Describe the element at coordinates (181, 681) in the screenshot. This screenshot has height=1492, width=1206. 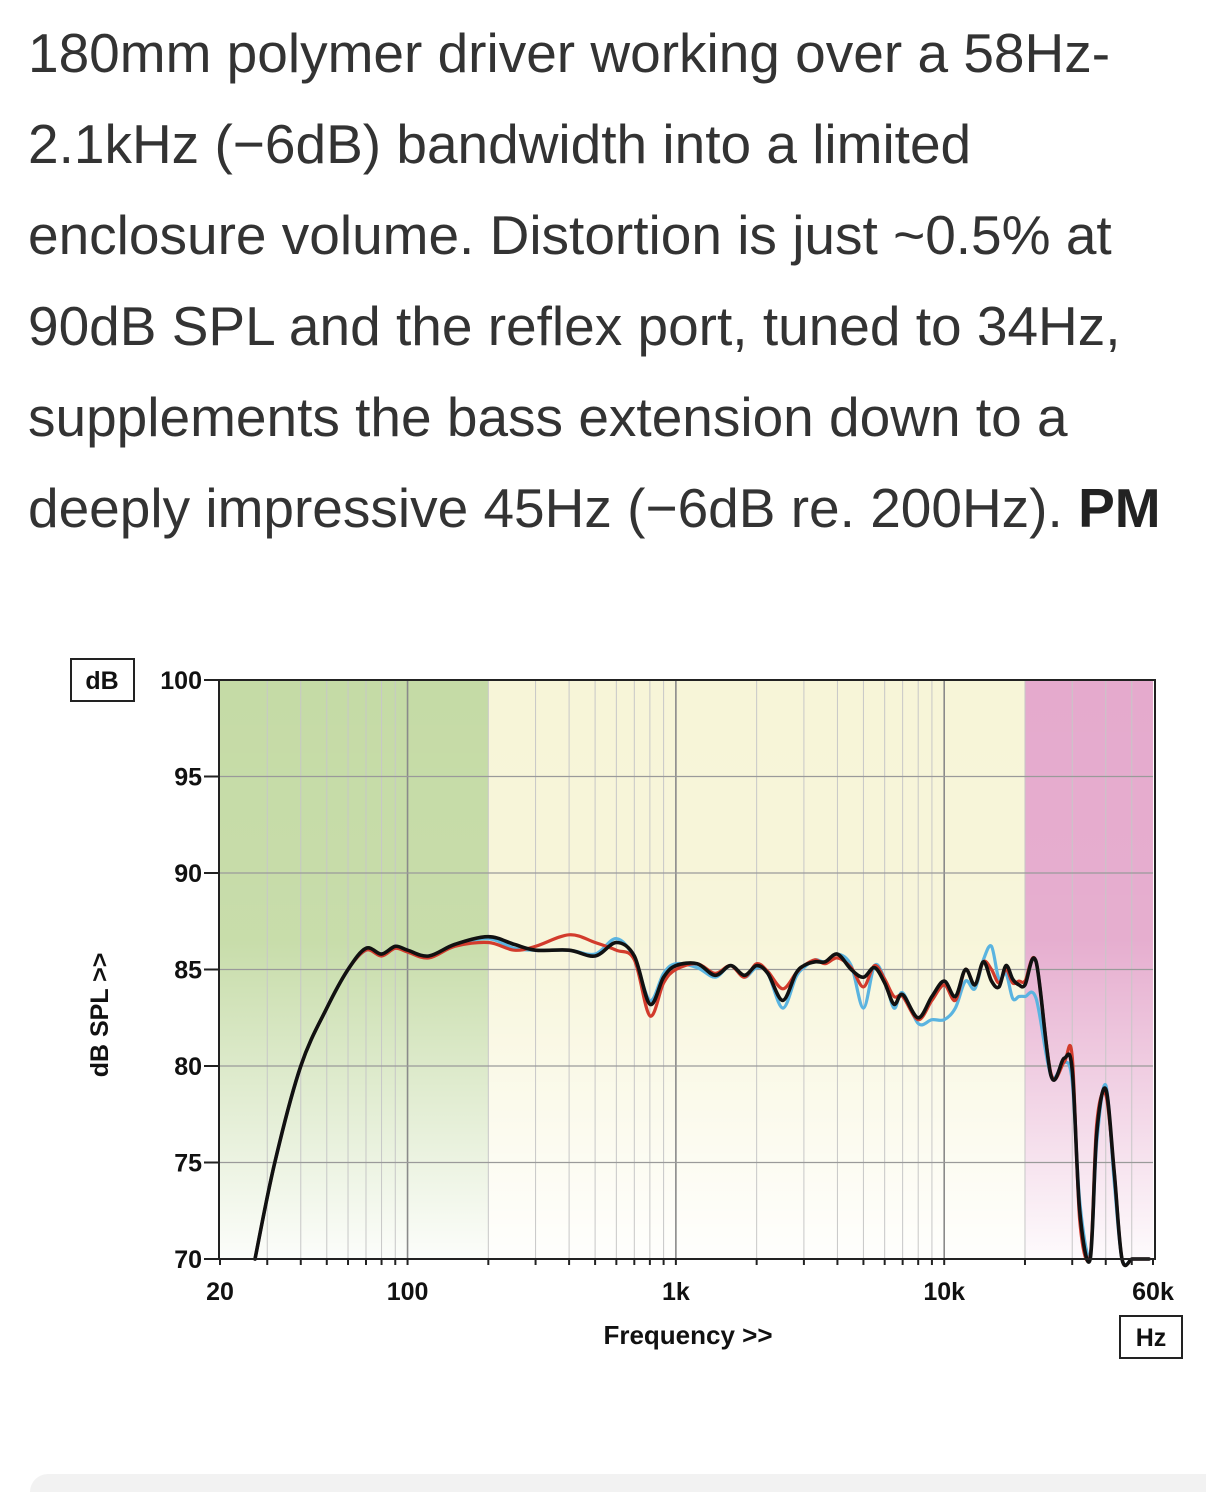
I see `y-tick-label: 100` at that location.